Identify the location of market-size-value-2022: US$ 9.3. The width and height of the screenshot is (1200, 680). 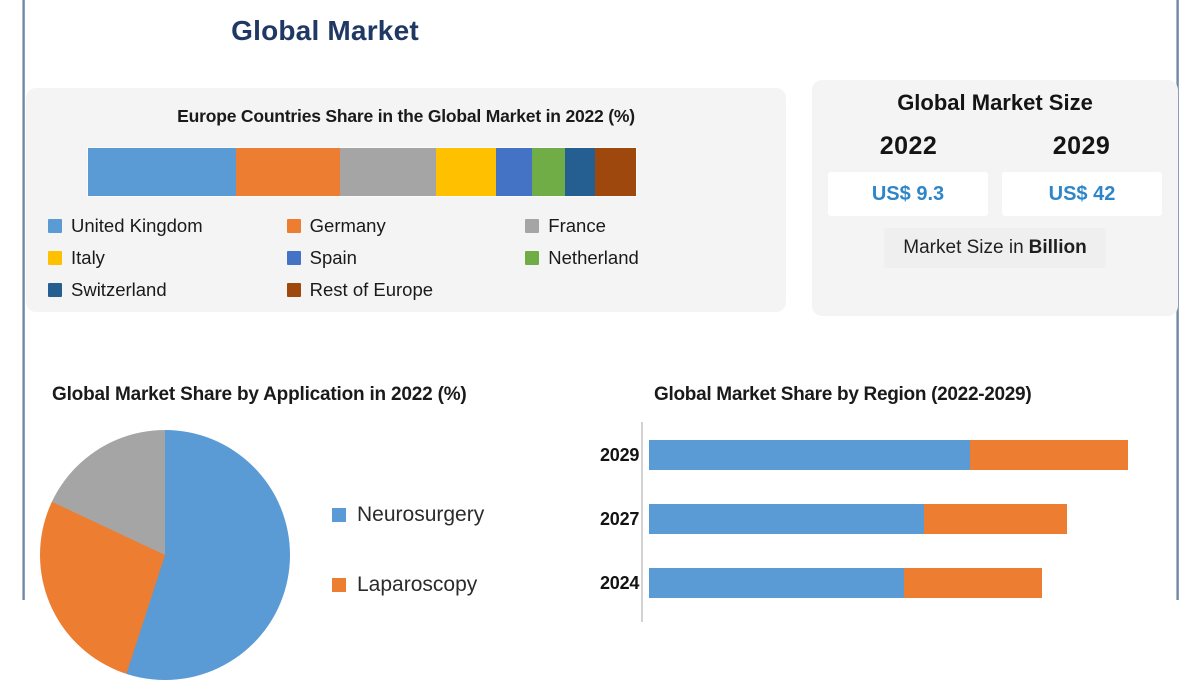
(908, 194).